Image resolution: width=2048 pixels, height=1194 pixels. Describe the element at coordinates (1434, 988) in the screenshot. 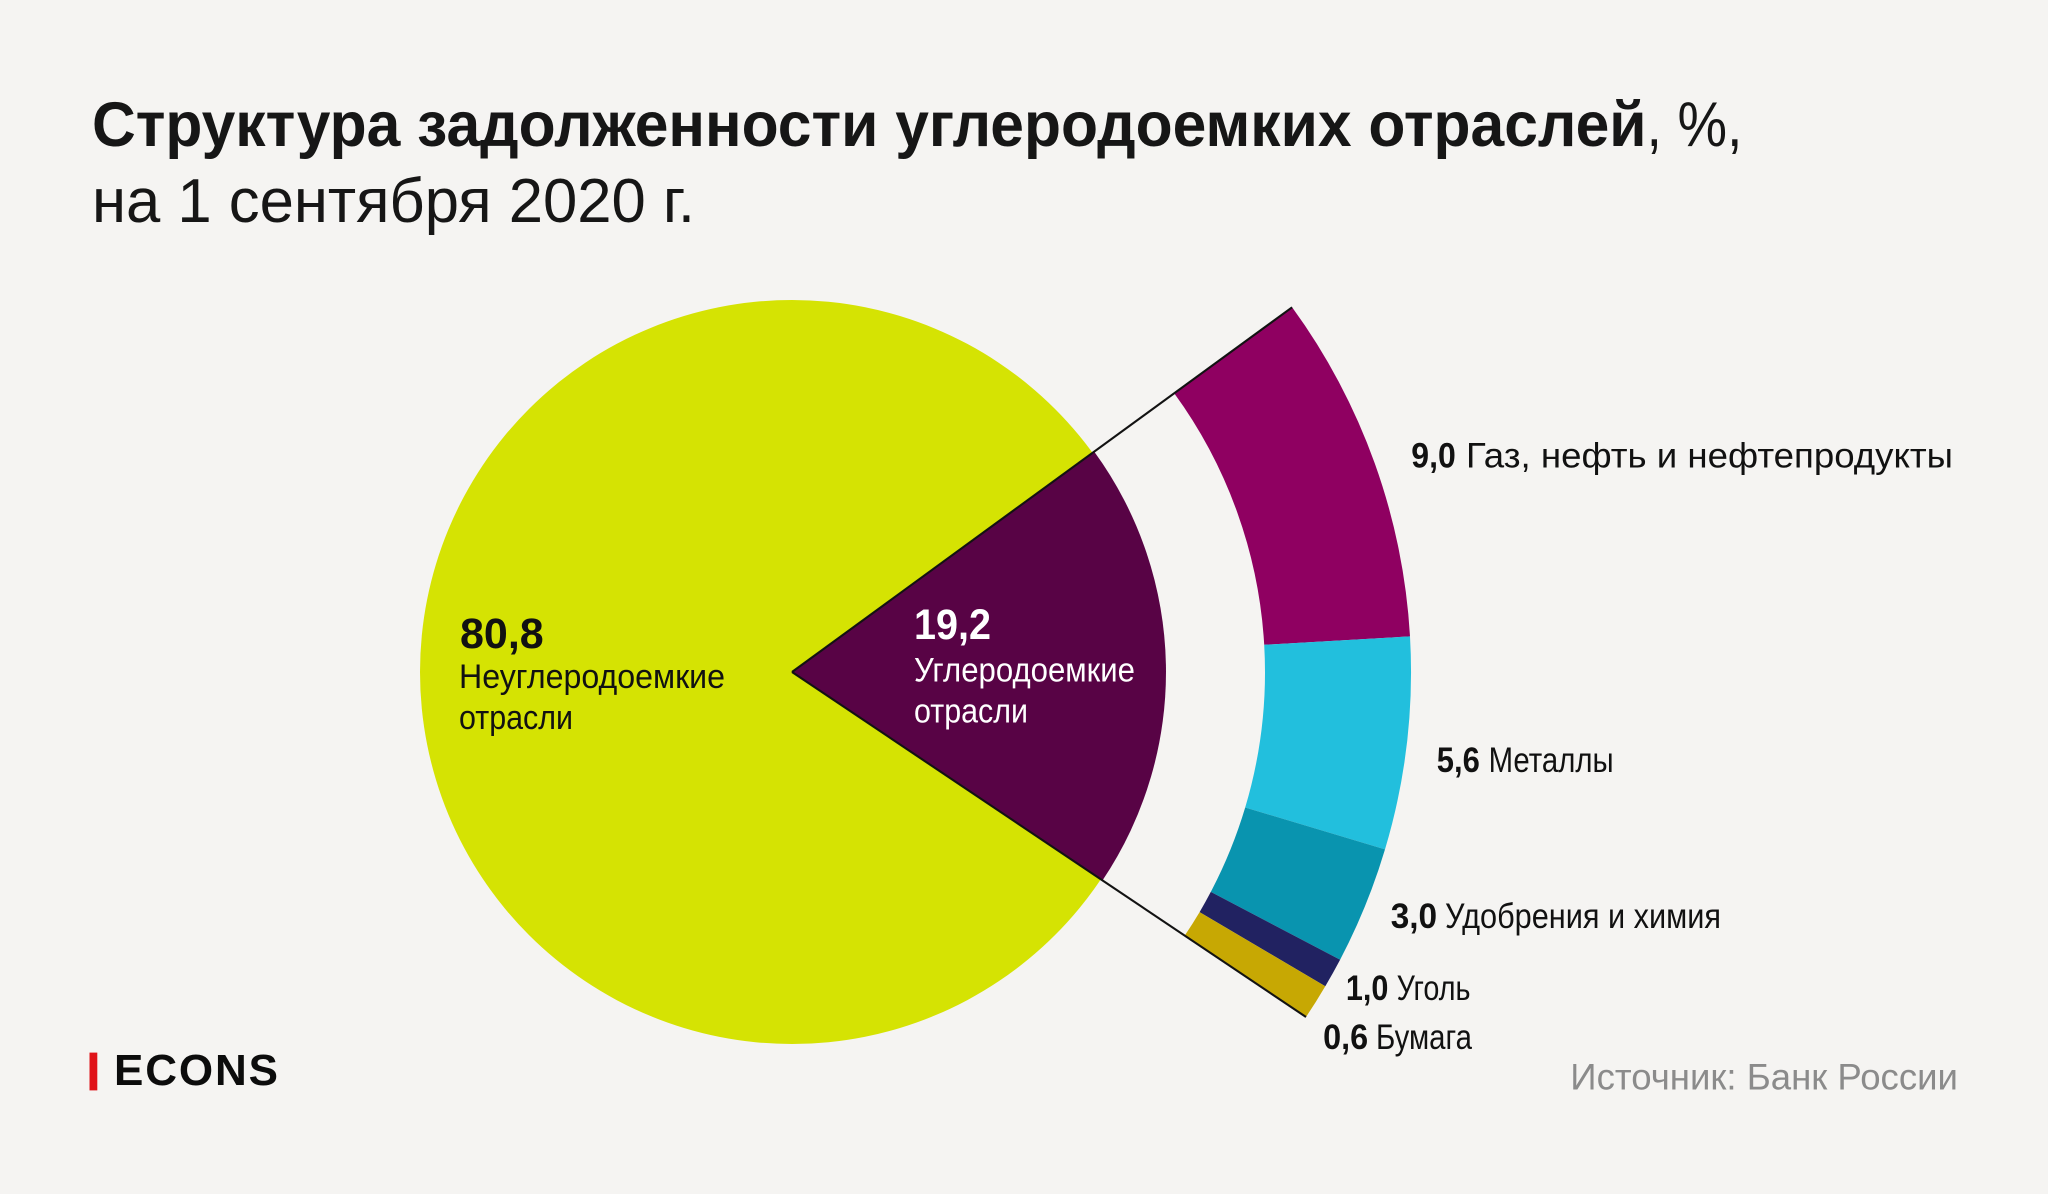

I see `svg-text: Уголь` at that location.